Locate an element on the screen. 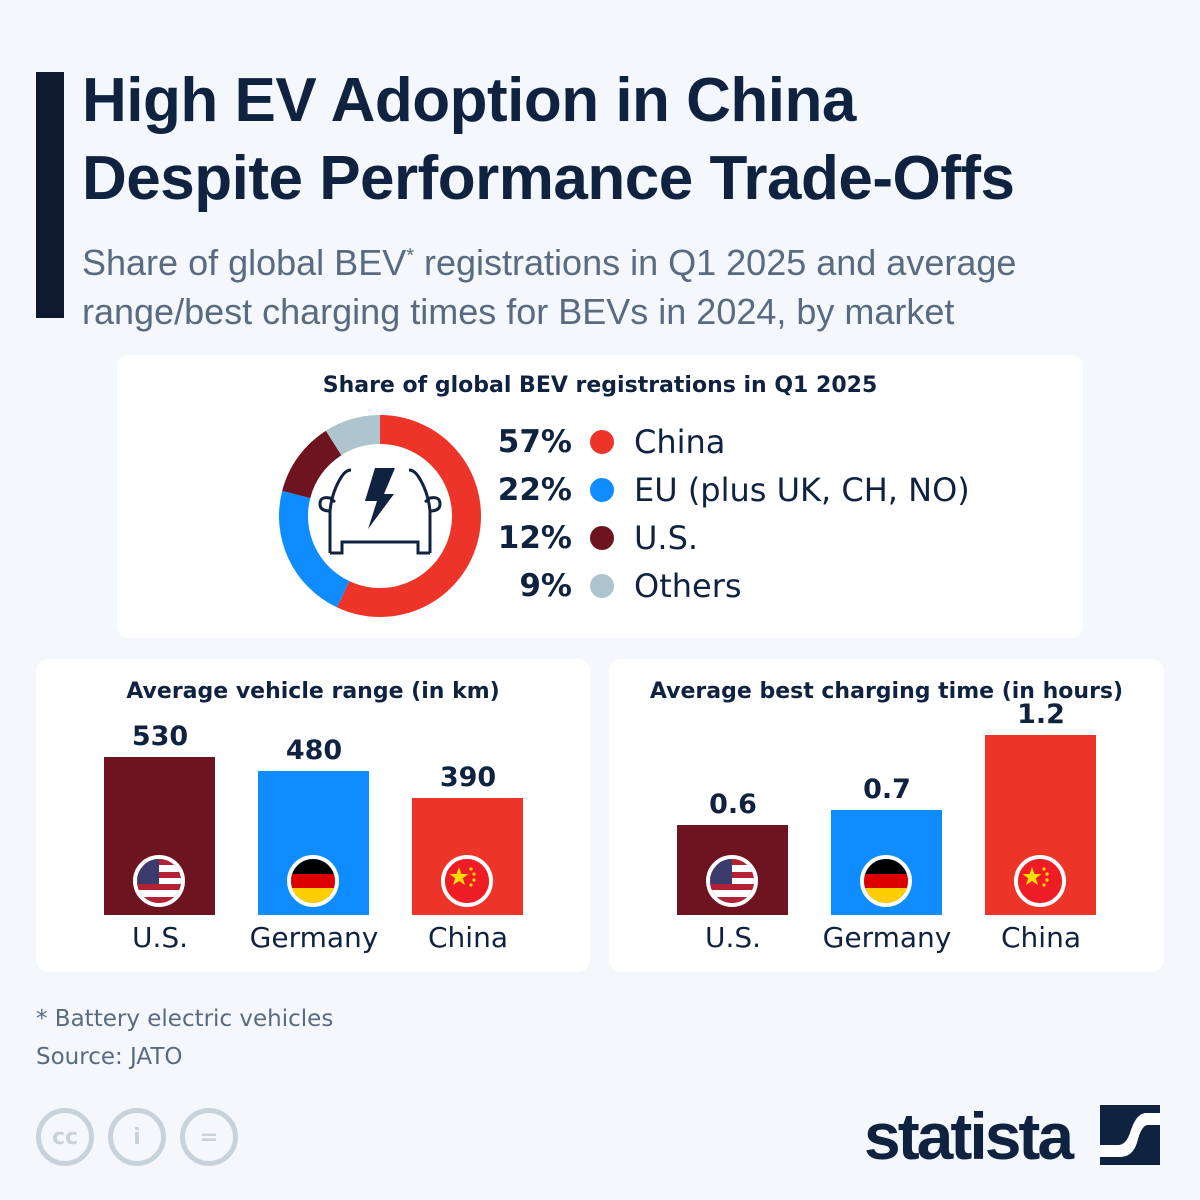 The height and width of the screenshot is (1200, 1200). footnote: * Battery electric vehicles is located at coordinates (185, 1019).